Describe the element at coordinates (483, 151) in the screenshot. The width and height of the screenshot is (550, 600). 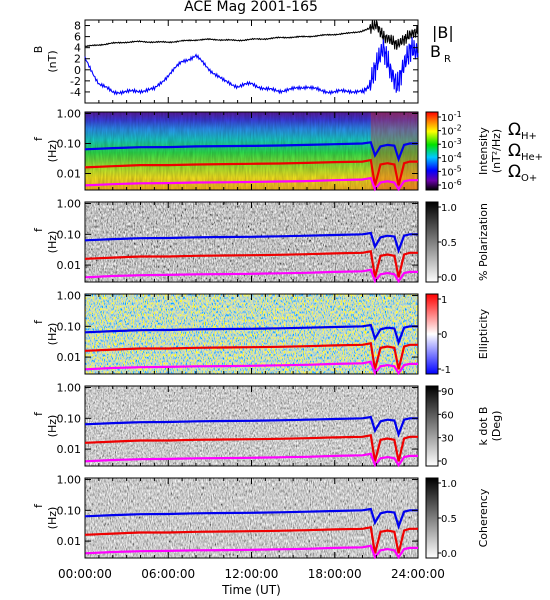
I see `colorbar-label: Intensity` at that location.